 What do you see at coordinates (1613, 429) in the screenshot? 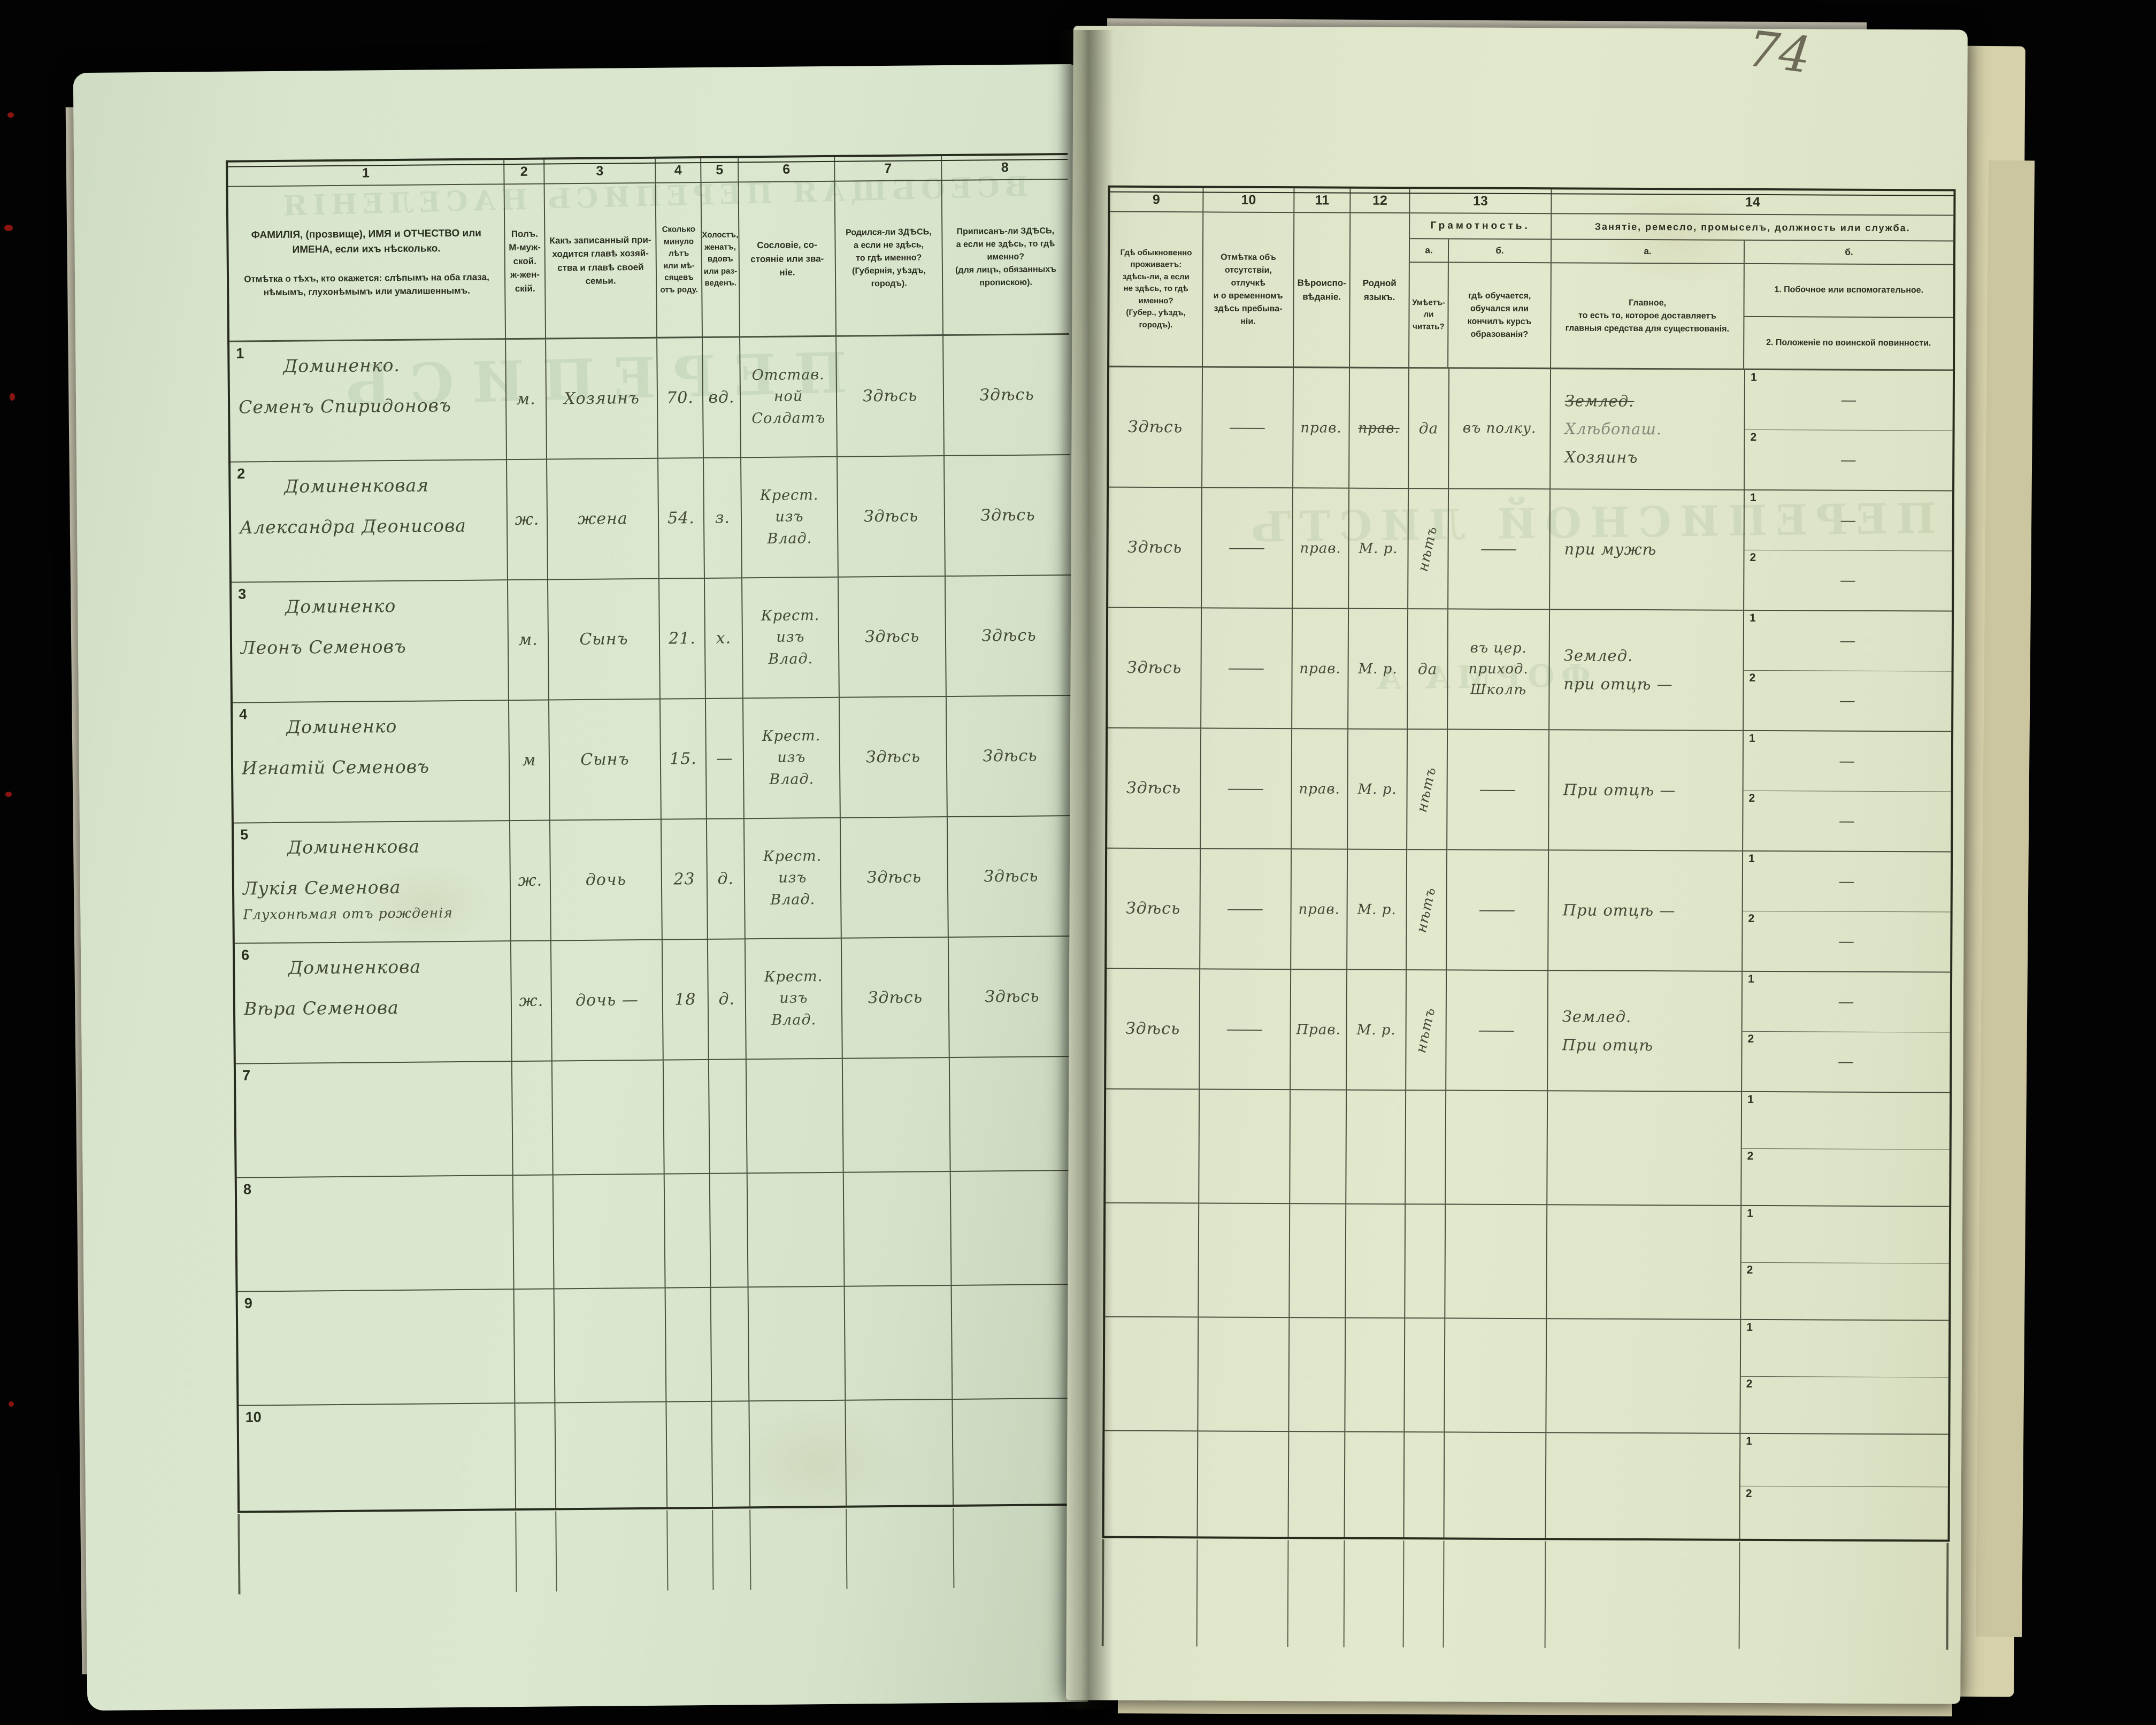
I see `occupation-line: Хлѣбопаш.` at bounding box center [1613, 429].